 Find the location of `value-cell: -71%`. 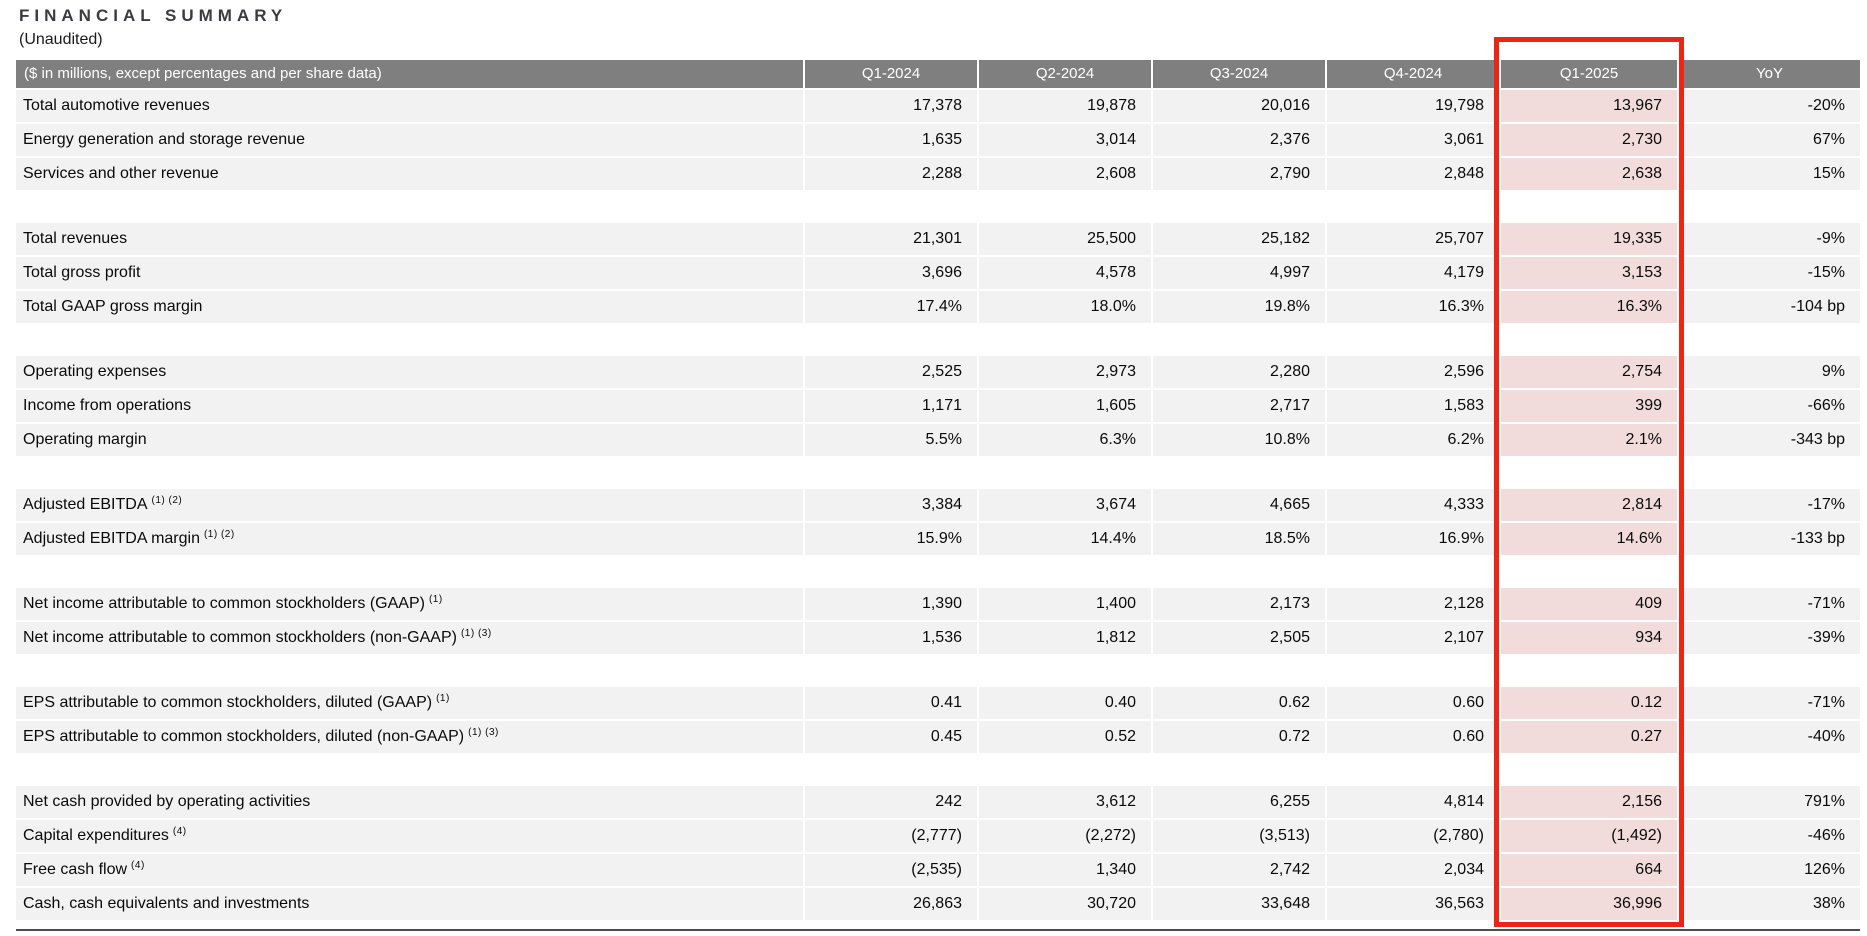

value-cell: -71% is located at coordinates (1768, 604).